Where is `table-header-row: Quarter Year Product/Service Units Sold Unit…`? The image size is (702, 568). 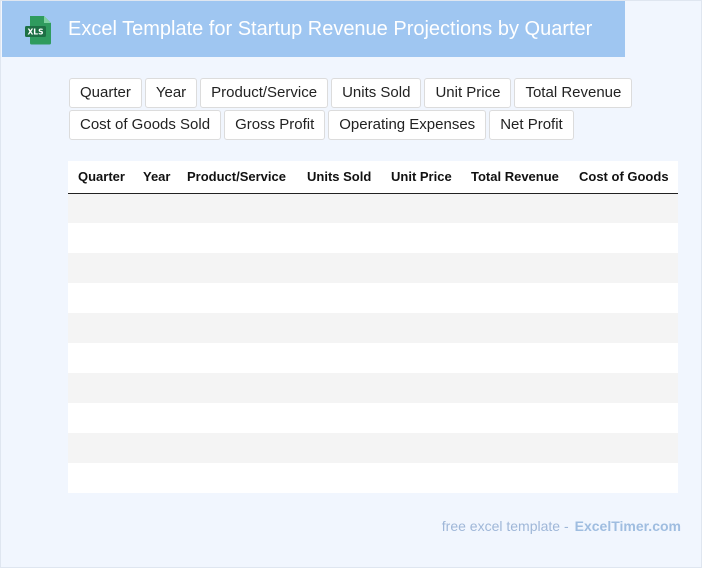 table-header-row: Quarter Year Product/Service Units Sold Unit… is located at coordinates (373, 177).